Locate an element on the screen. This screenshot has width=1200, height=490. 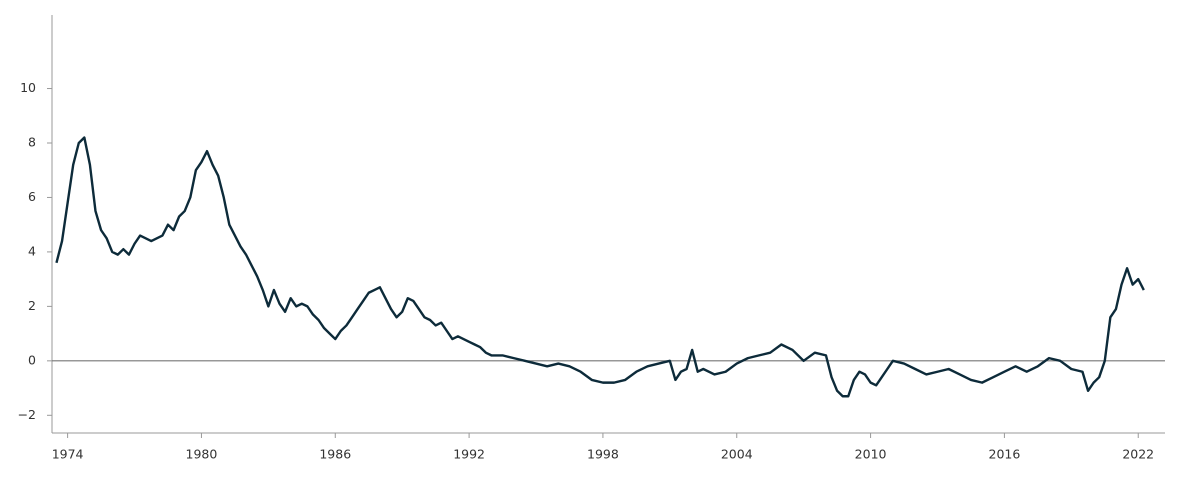
x-tick-label: 1992 is located at coordinates (469, 454).